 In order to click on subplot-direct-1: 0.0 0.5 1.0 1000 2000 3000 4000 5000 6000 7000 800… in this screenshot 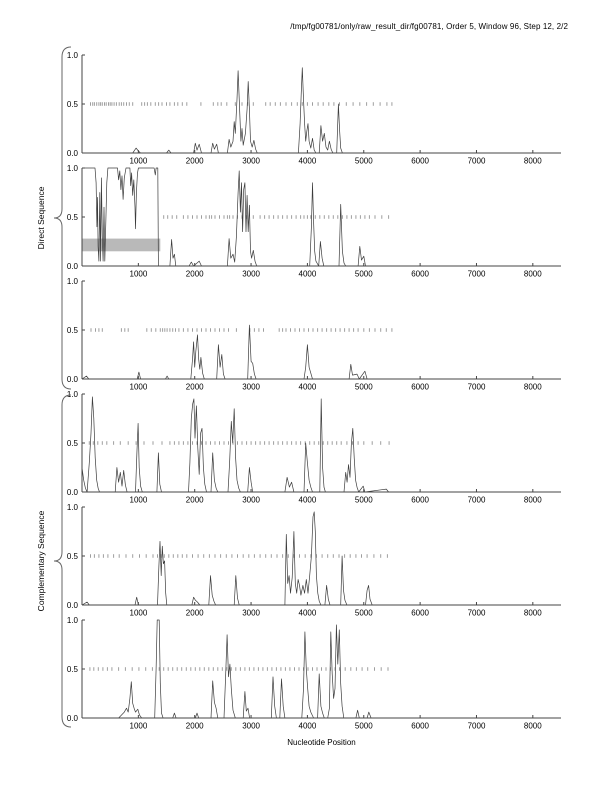, I will do `click(314, 108)`.